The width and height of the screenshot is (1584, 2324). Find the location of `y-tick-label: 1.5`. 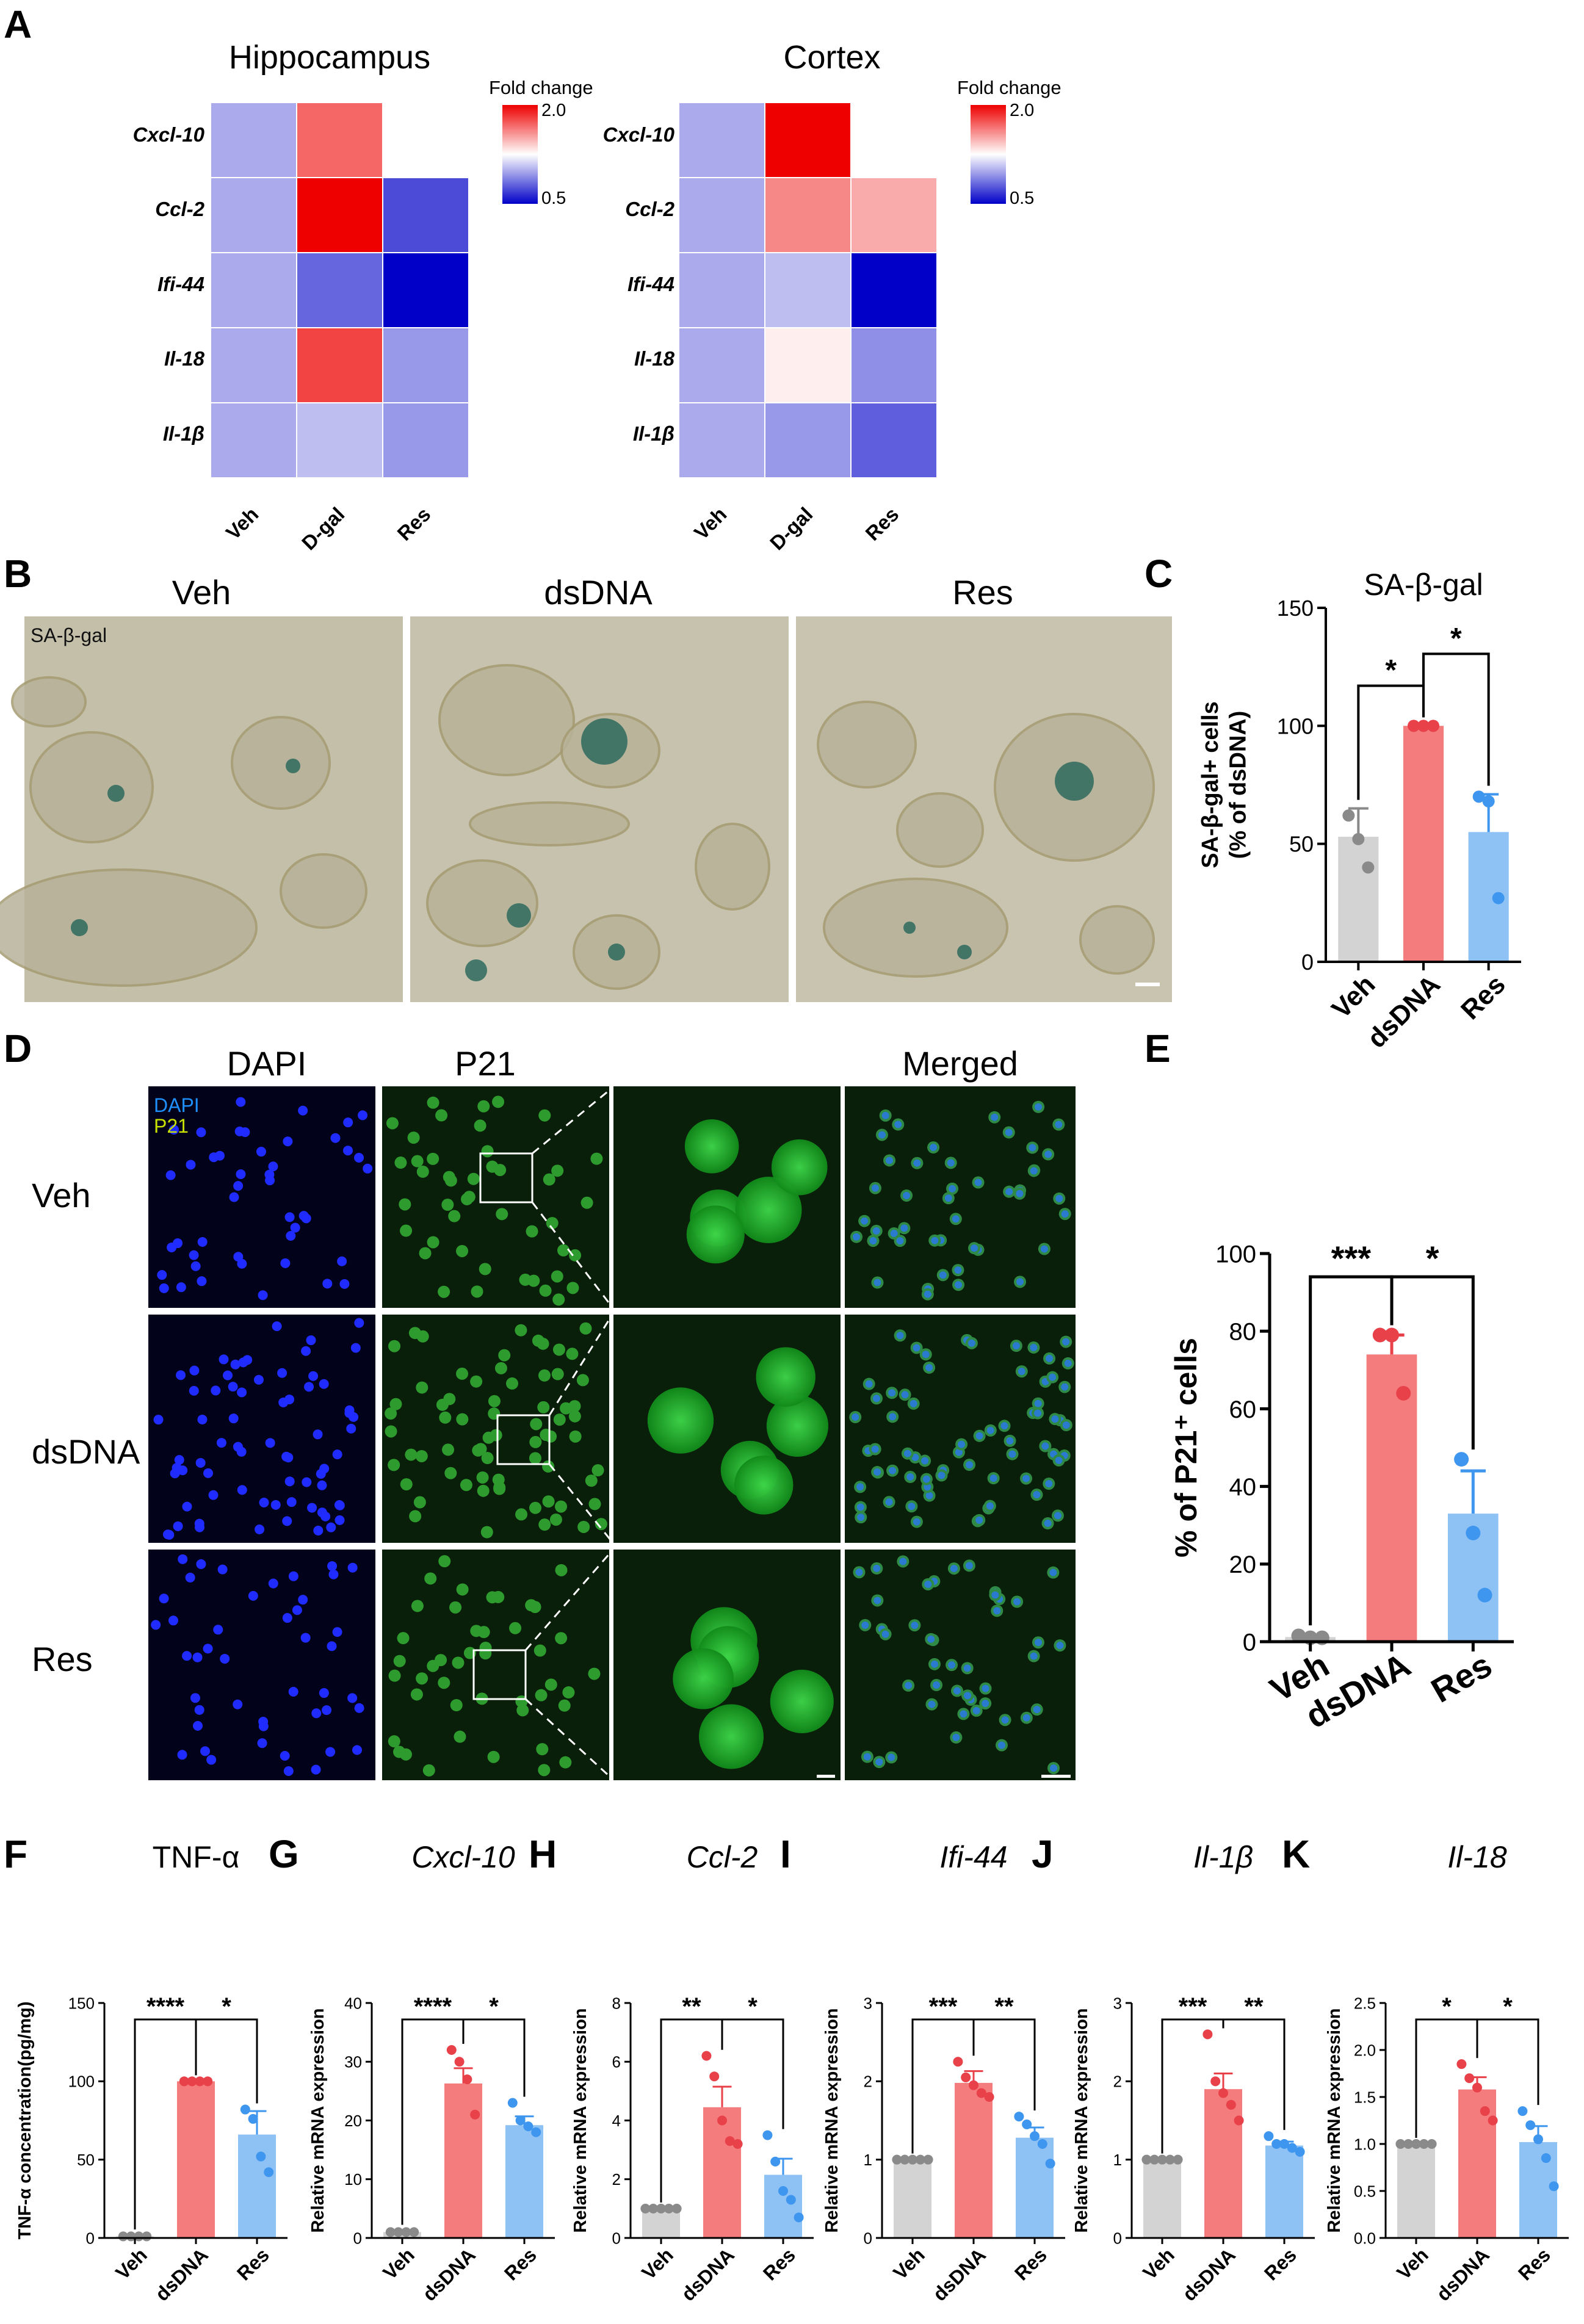

y-tick-label: 1.5 is located at coordinates (1365, 2097).